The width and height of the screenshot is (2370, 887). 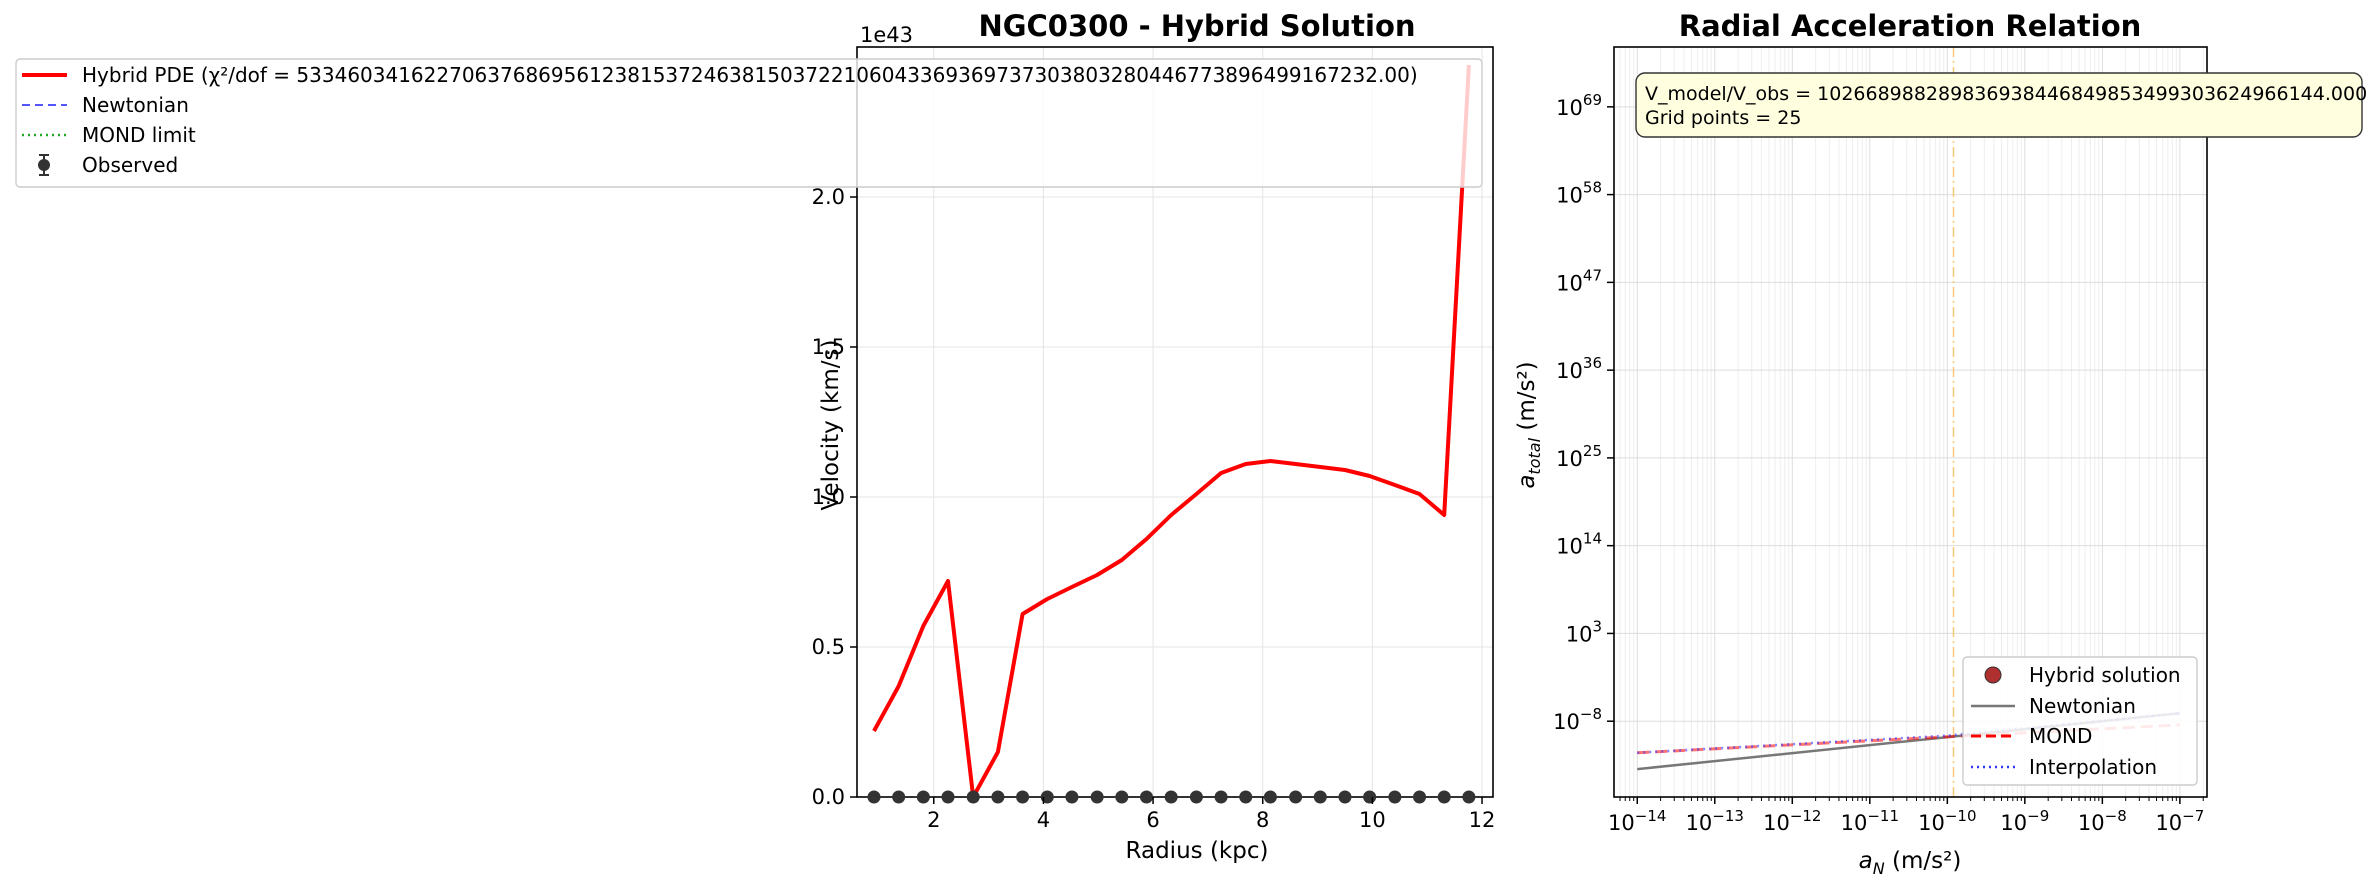 I want to click on velocity-x-ticks: 2 4 6 8 10 12, so click(x=1211, y=814).